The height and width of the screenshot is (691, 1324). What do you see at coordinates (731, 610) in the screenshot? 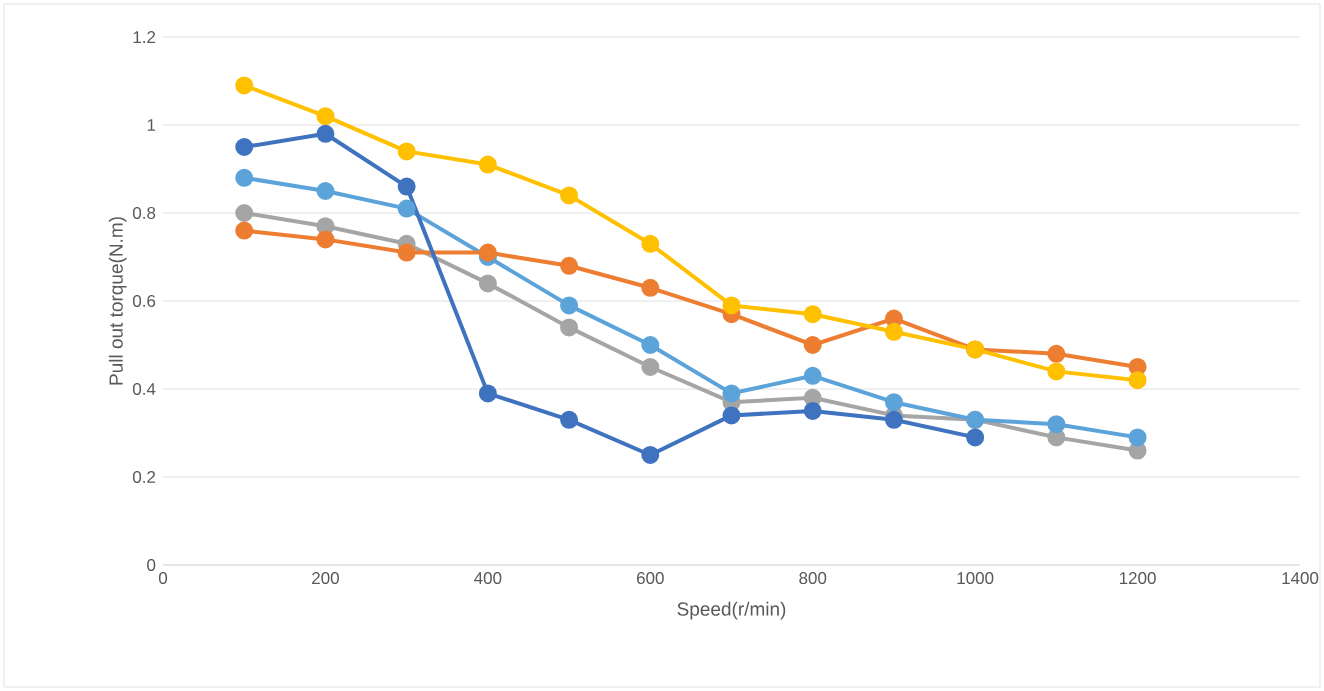
I see `x-axis-title: Speed(r/min)` at bounding box center [731, 610].